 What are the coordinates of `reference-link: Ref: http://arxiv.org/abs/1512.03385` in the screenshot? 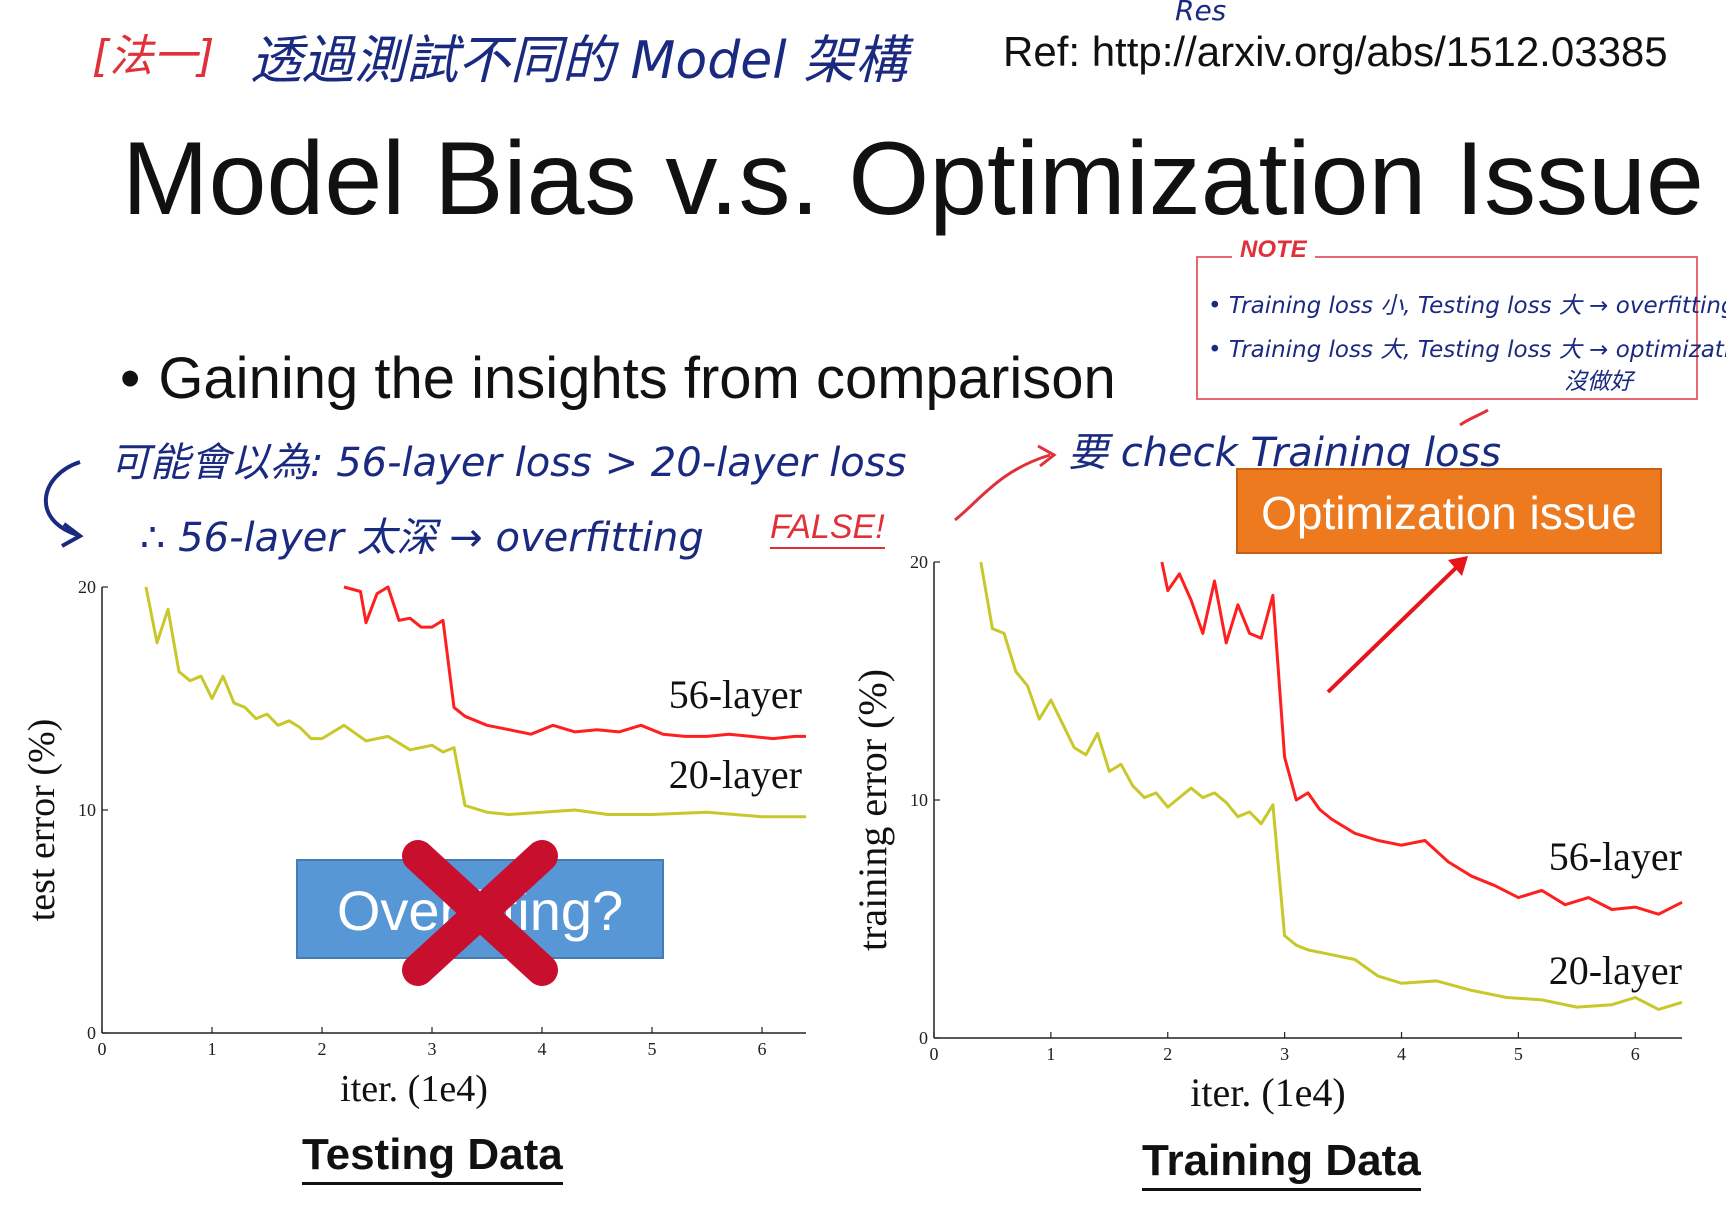 It's located at (1335, 51).